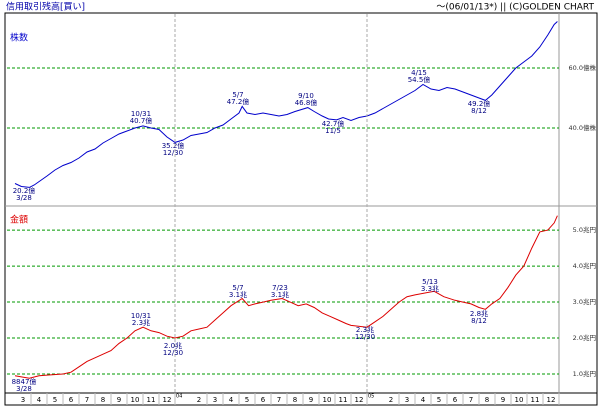 This screenshot has height=409, width=600. I want to click on annotation: 47.2億, so click(238, 101).